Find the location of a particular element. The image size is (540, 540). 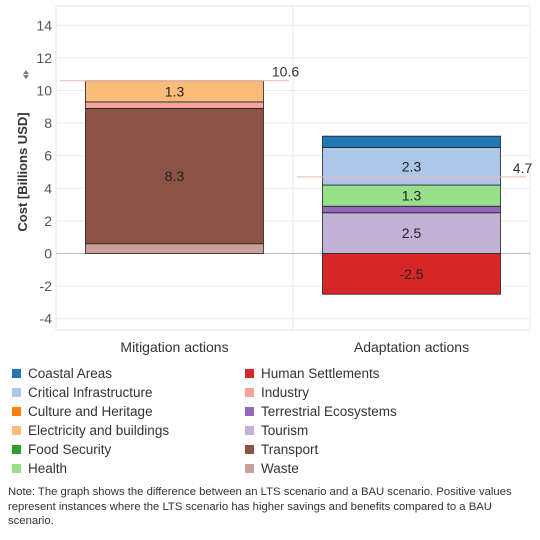

legend-label: Coastal Areas is located at coordinates (70, 373).